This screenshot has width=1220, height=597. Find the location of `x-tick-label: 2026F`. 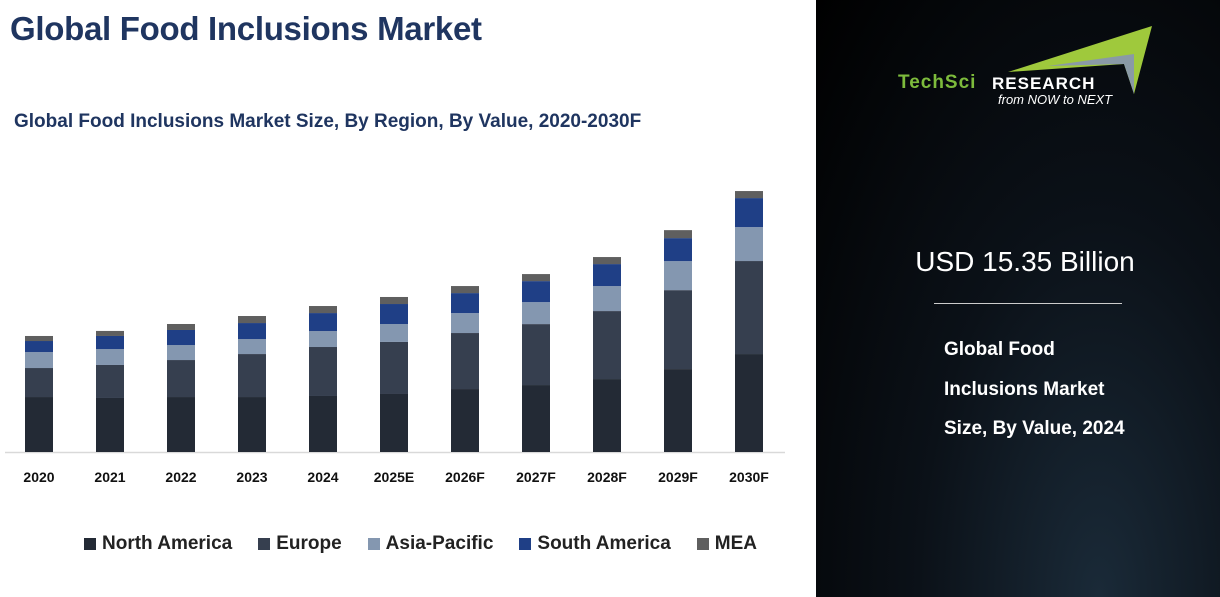

x-tick-label: 2026F is located at coordinates (465, 477).